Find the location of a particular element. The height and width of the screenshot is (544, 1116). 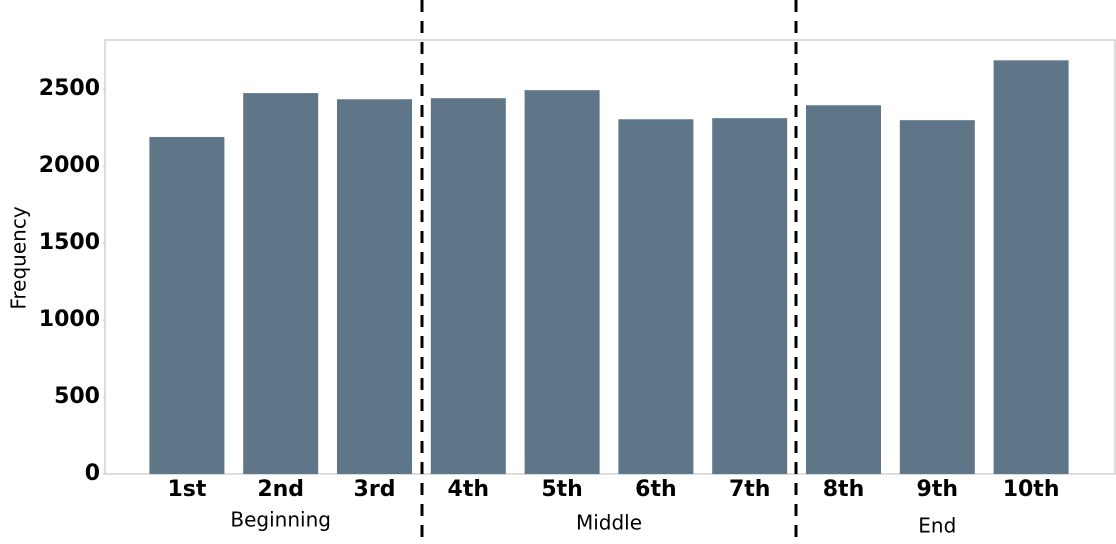

y-axis-label: Frequency is located at coordinates (19, 257).